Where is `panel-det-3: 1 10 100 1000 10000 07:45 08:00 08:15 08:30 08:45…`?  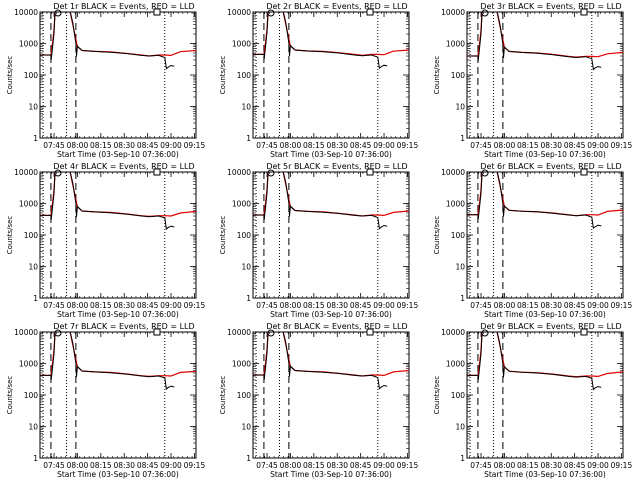 panel-det-3: 1 10 100 1000 10000 07:45 08:00 08:15 08:30 08:45… is located at coordinates (532, 80).